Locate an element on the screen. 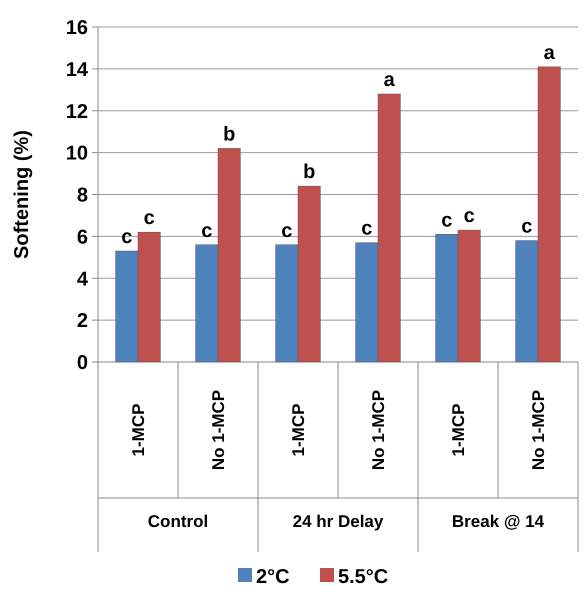 The height and width of the screenshot is (596, 585). y-tick-label: 6 is located at coordinates (82, 237).